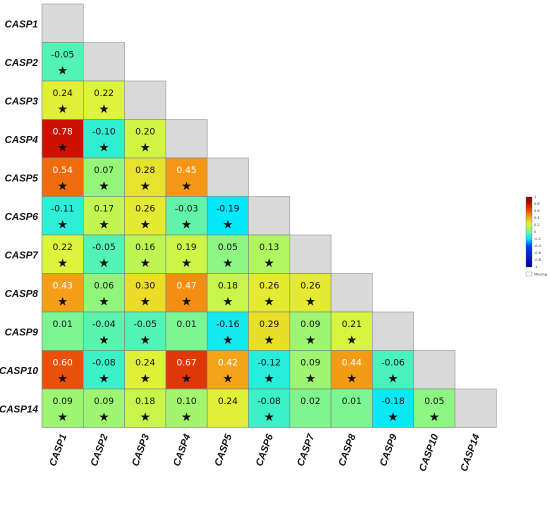  I want to click on cell-value-label: 0.17, so click(104, 210).